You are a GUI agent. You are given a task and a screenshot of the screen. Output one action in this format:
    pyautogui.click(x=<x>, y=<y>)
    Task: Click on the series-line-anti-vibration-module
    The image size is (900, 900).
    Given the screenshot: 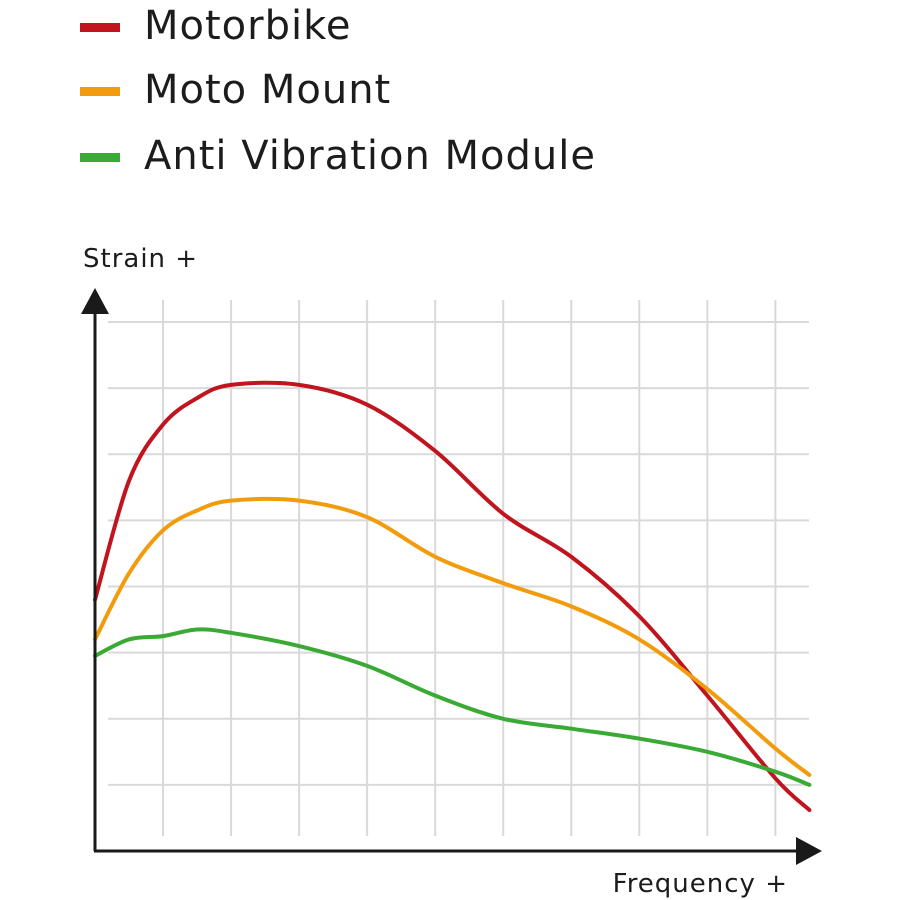 What is the action you would take?
    pyautogui.click(x=452, y=707)
    